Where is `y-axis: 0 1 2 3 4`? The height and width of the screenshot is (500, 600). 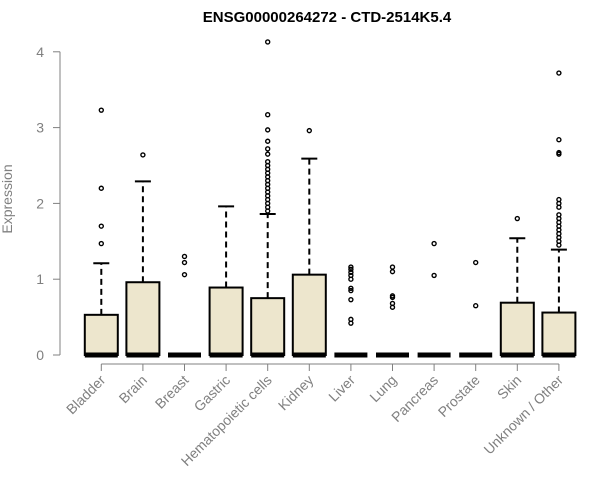
y-axis: 0 1 2 3 4 is located at coordinates (48, 203).